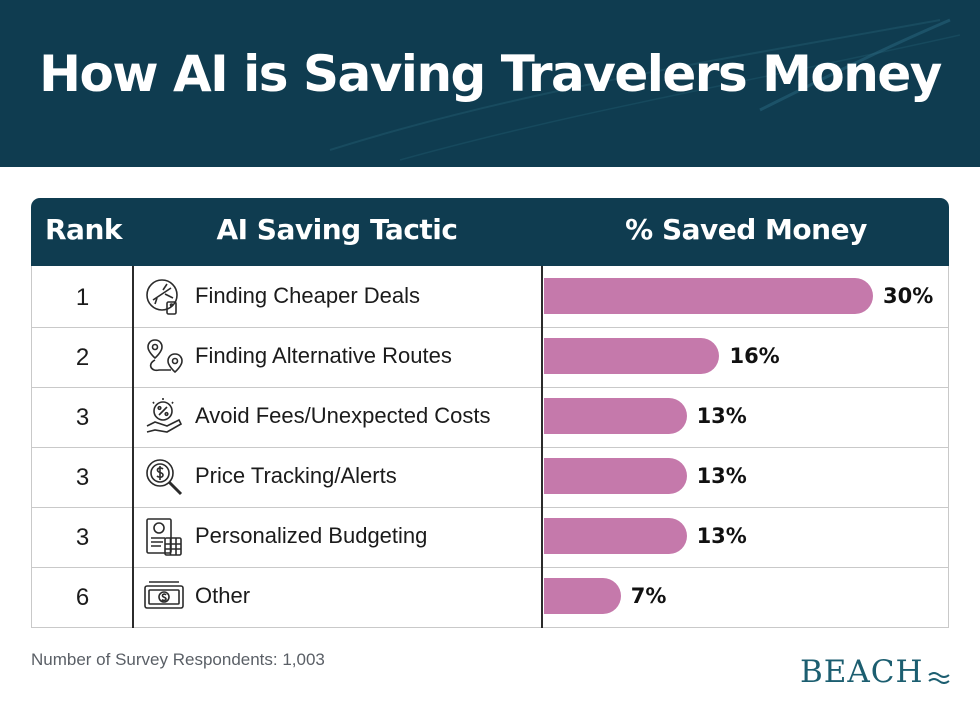 The height and width of the screenshot is (706, 980). I want to click on wave-icon, so click(939, 678).